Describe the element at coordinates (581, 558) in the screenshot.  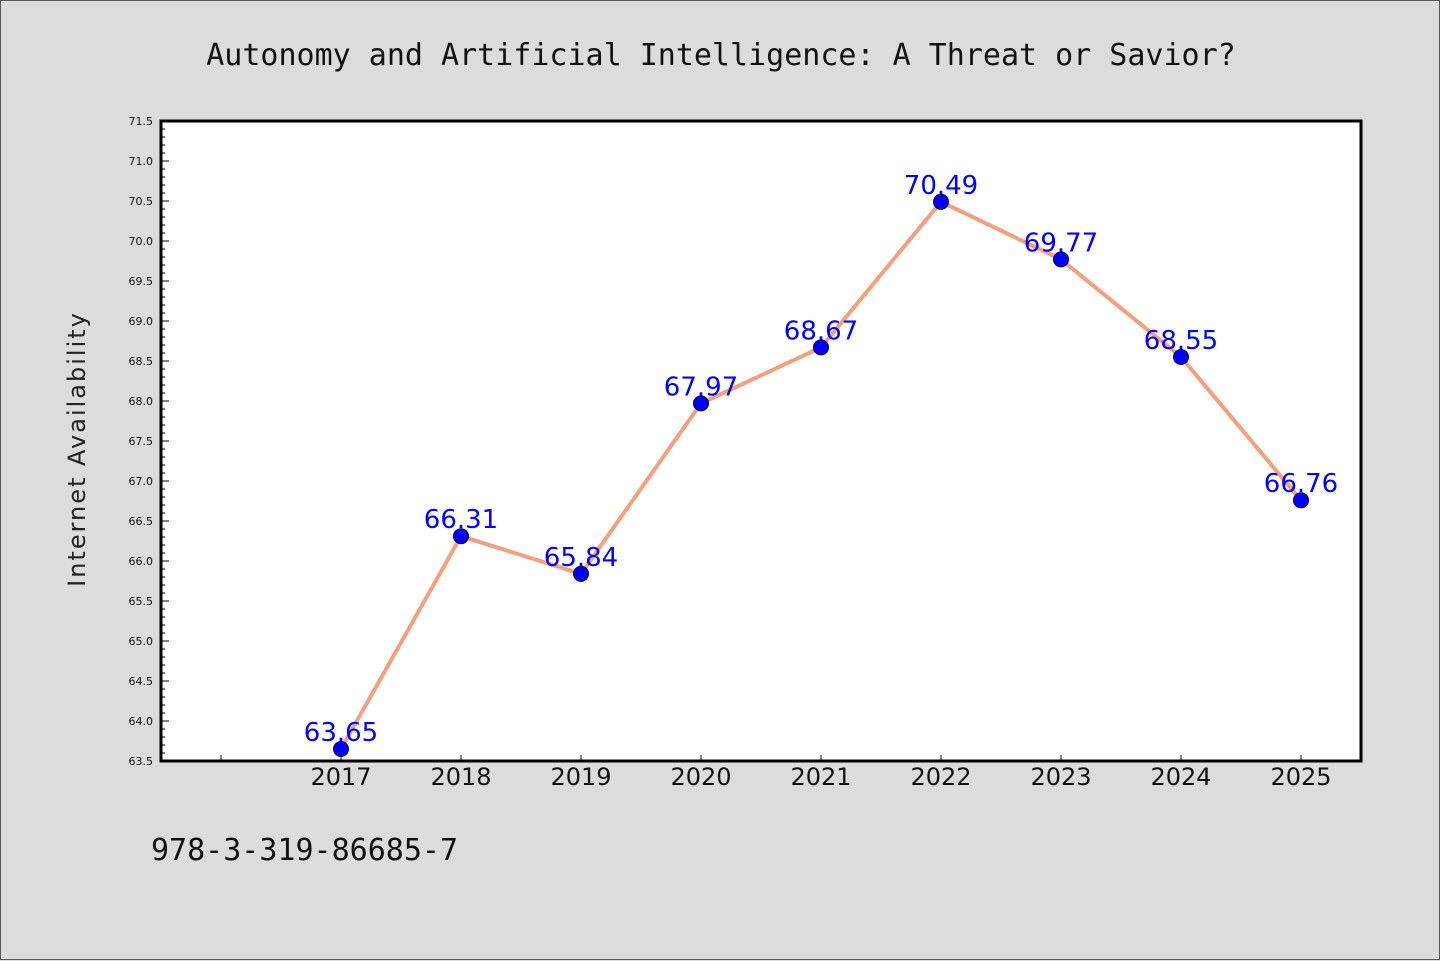
I see `data-label: 65.84` at that location.